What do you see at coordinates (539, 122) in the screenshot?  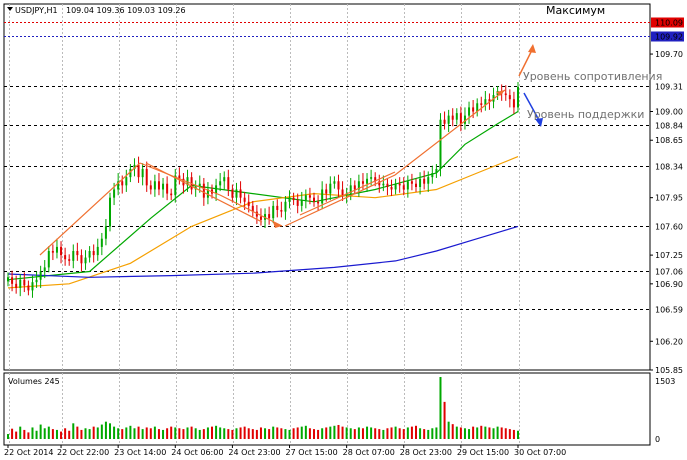 I see `support-arrowhead` at bounding box center [539, 122].